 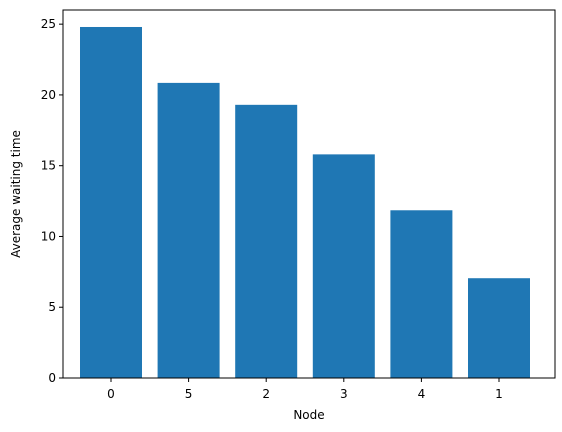 I want to click on y-tick-label: 5, so click(x=52, y=307).